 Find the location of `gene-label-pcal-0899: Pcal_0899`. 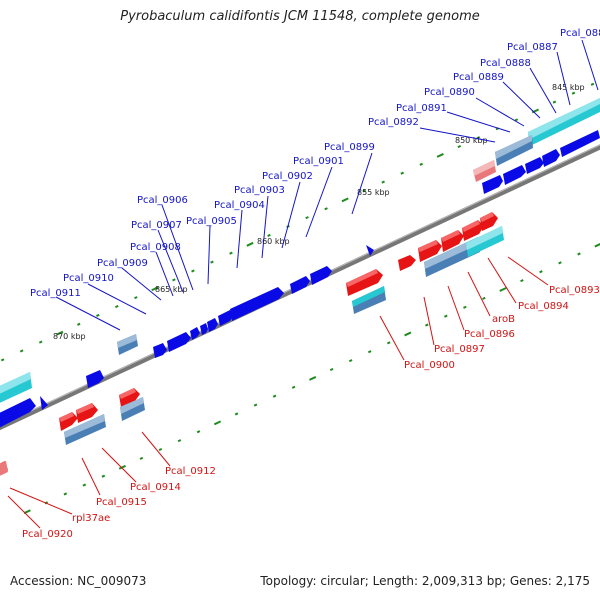

gene-label-pcal-0899: Pcal_0899 is located at coordinates (349, 147).